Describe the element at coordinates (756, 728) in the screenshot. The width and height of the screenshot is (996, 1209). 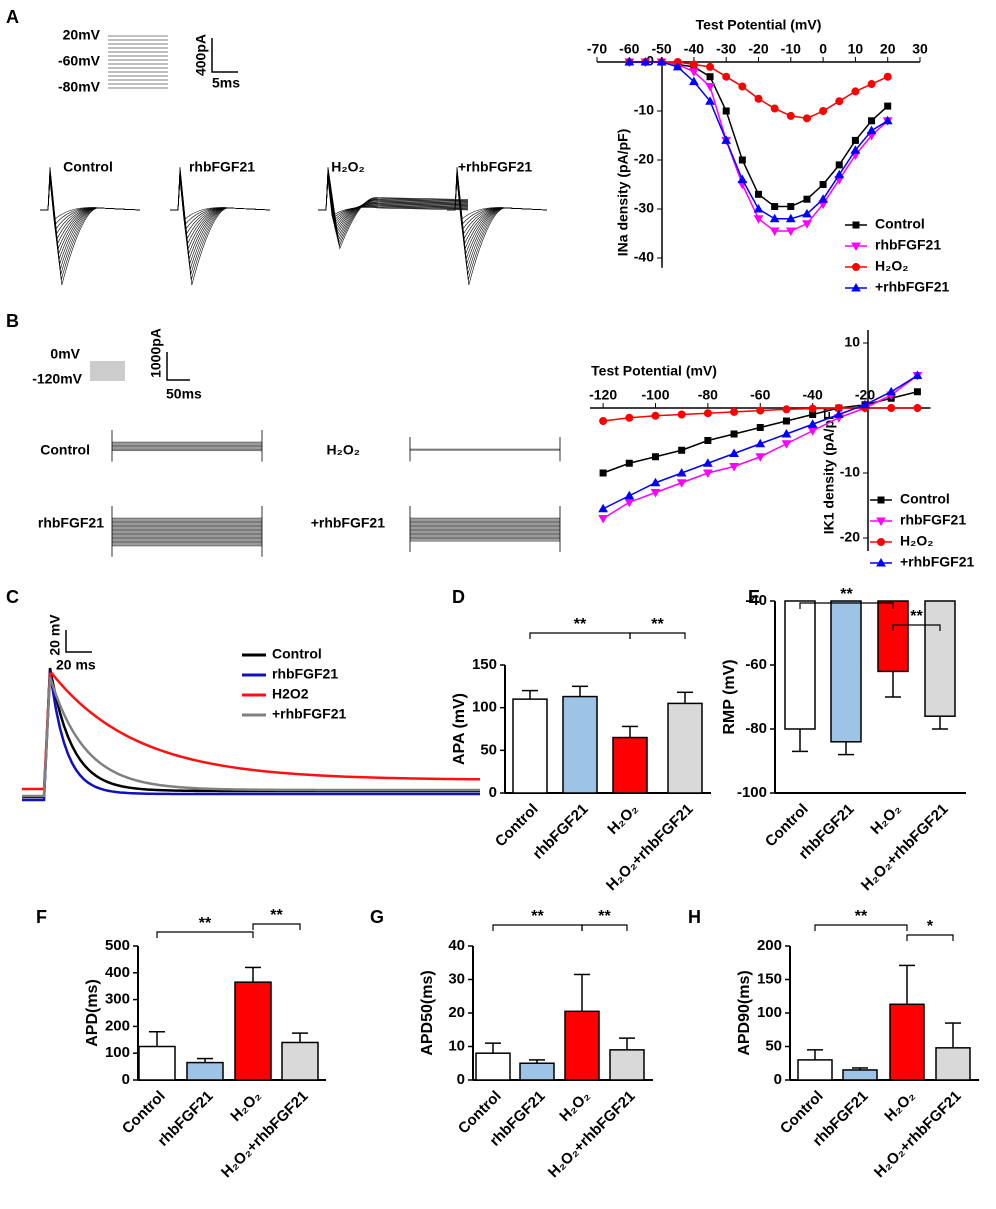
I see `y-tick-label: -80` at that location.